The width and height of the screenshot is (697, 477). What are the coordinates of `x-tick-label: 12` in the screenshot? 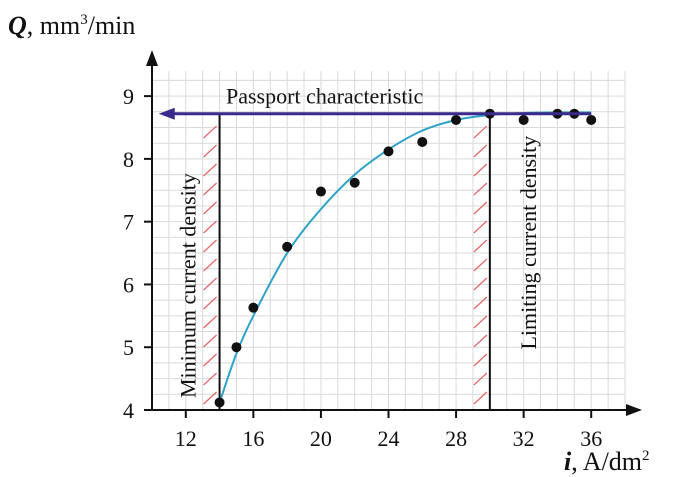 It's located at (186, 438).